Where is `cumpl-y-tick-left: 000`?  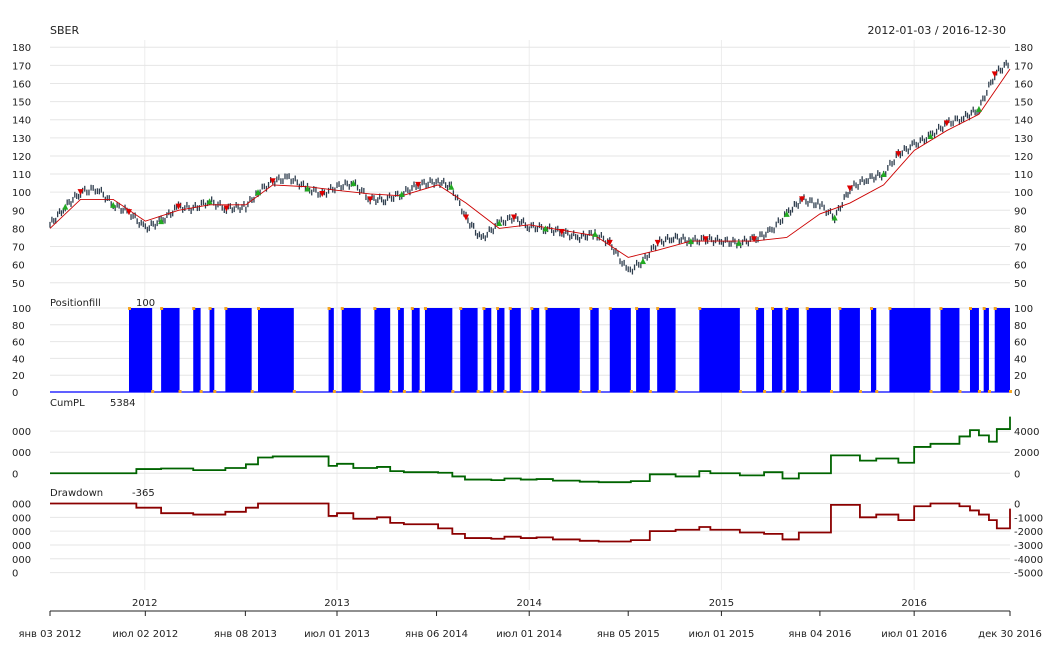 cumpl-y-tick-left: 000 is located at coordinates (21, 432).